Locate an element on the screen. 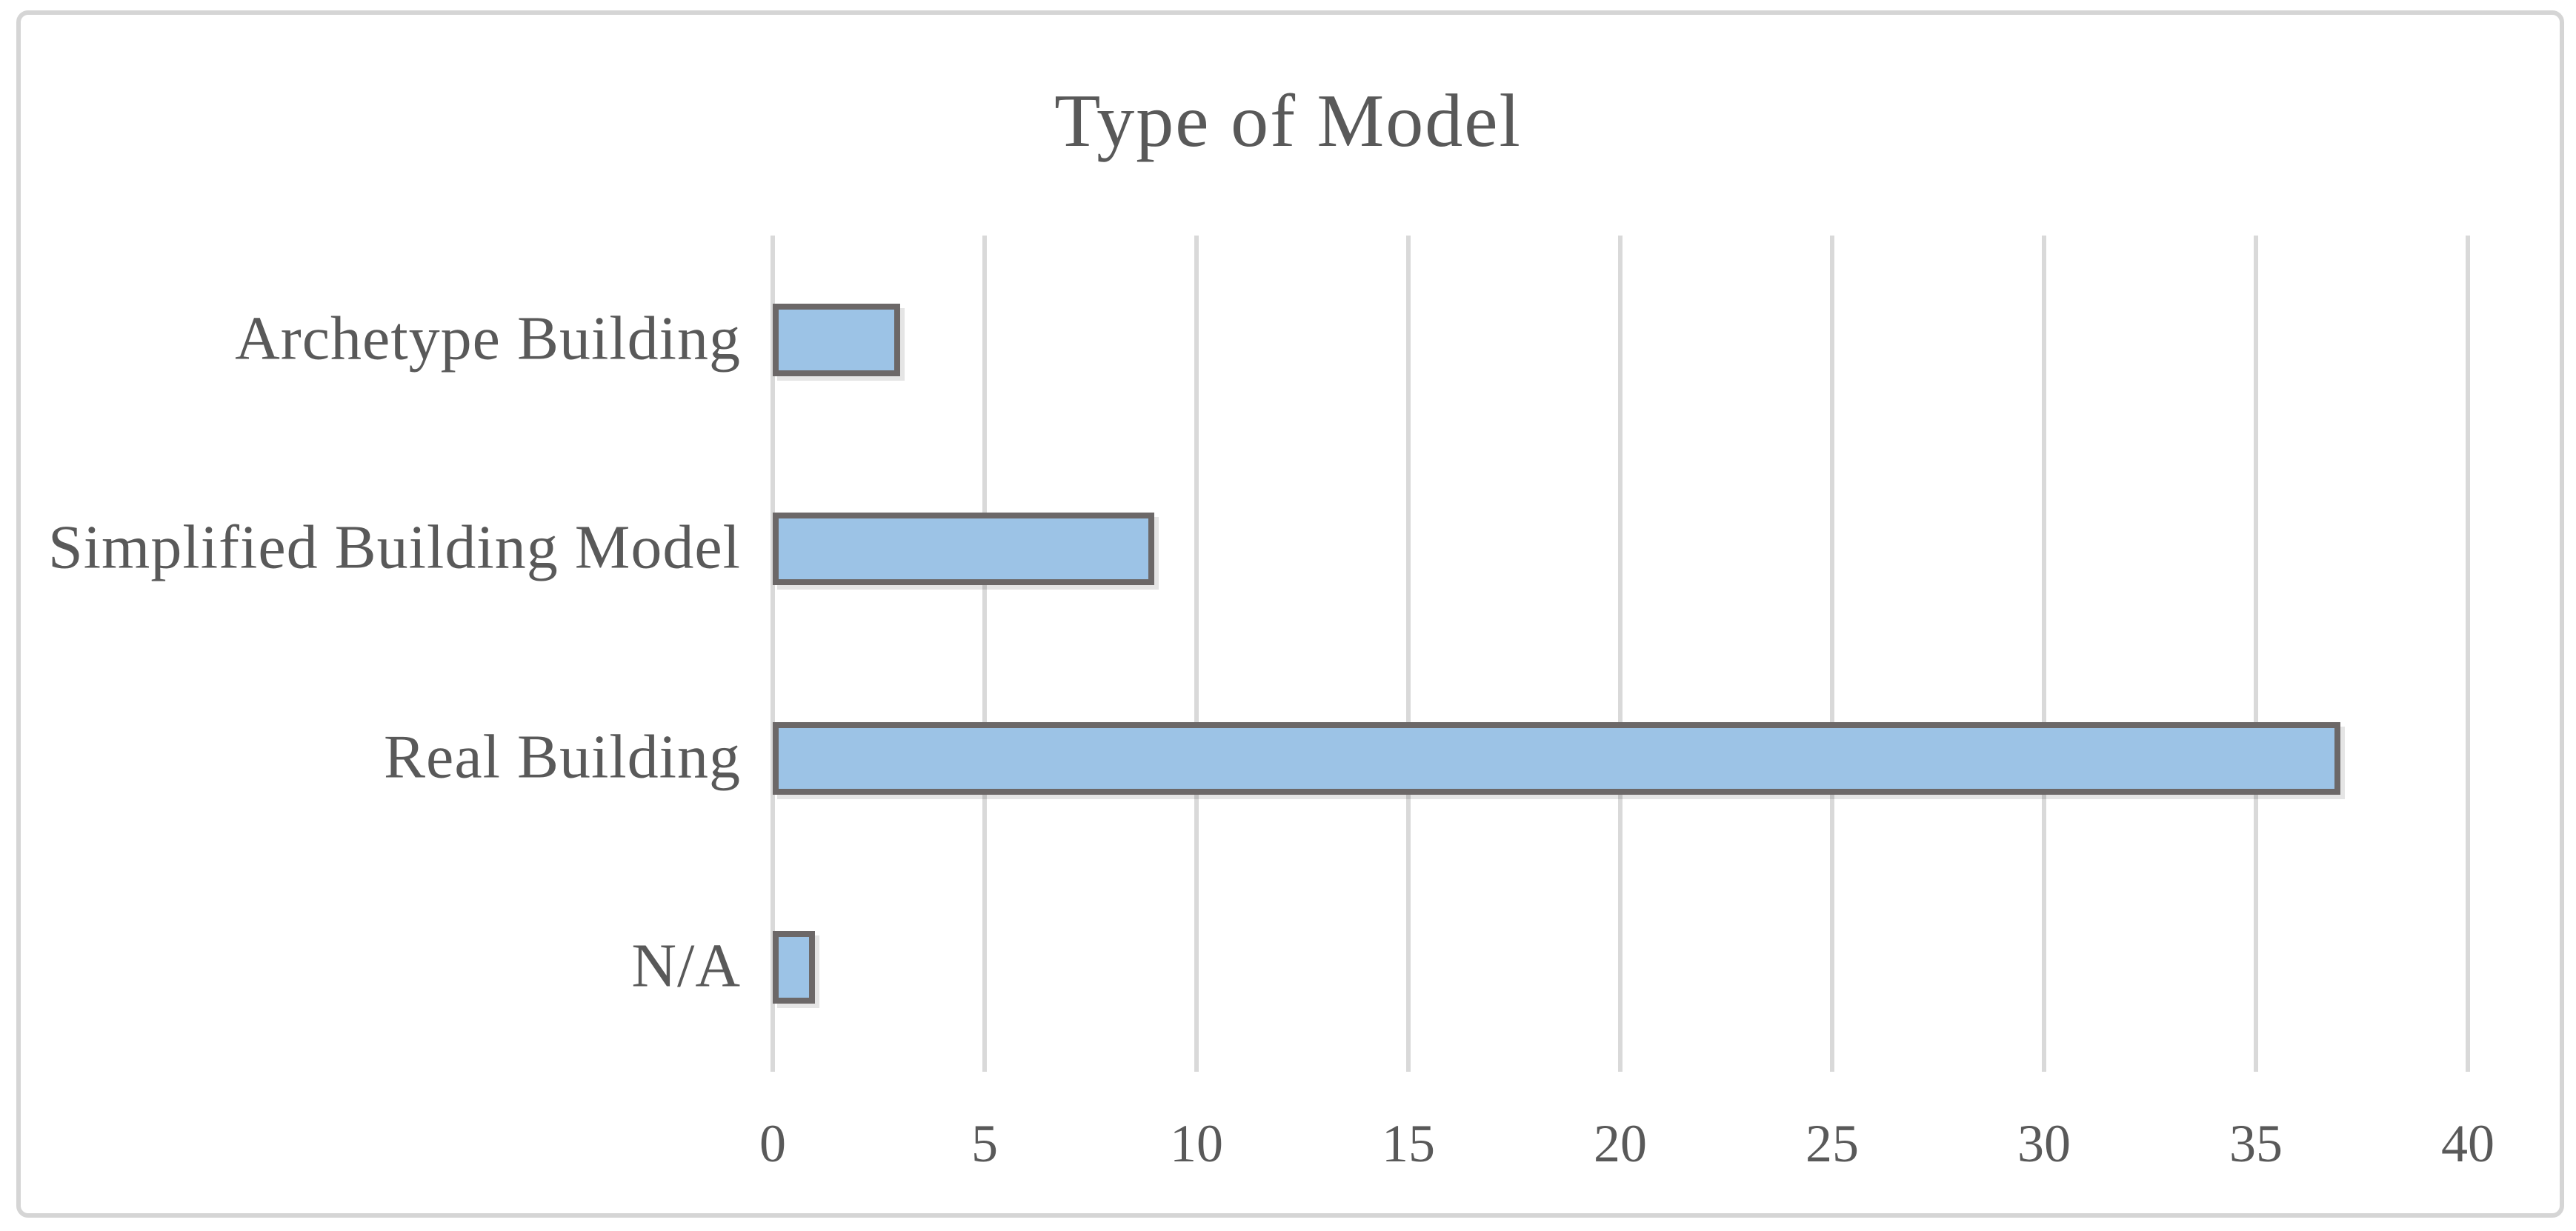 This screenshot has height=1231, width=2576. category-label-archetype-building: Archetype Building is located at coordinates (488, 338).